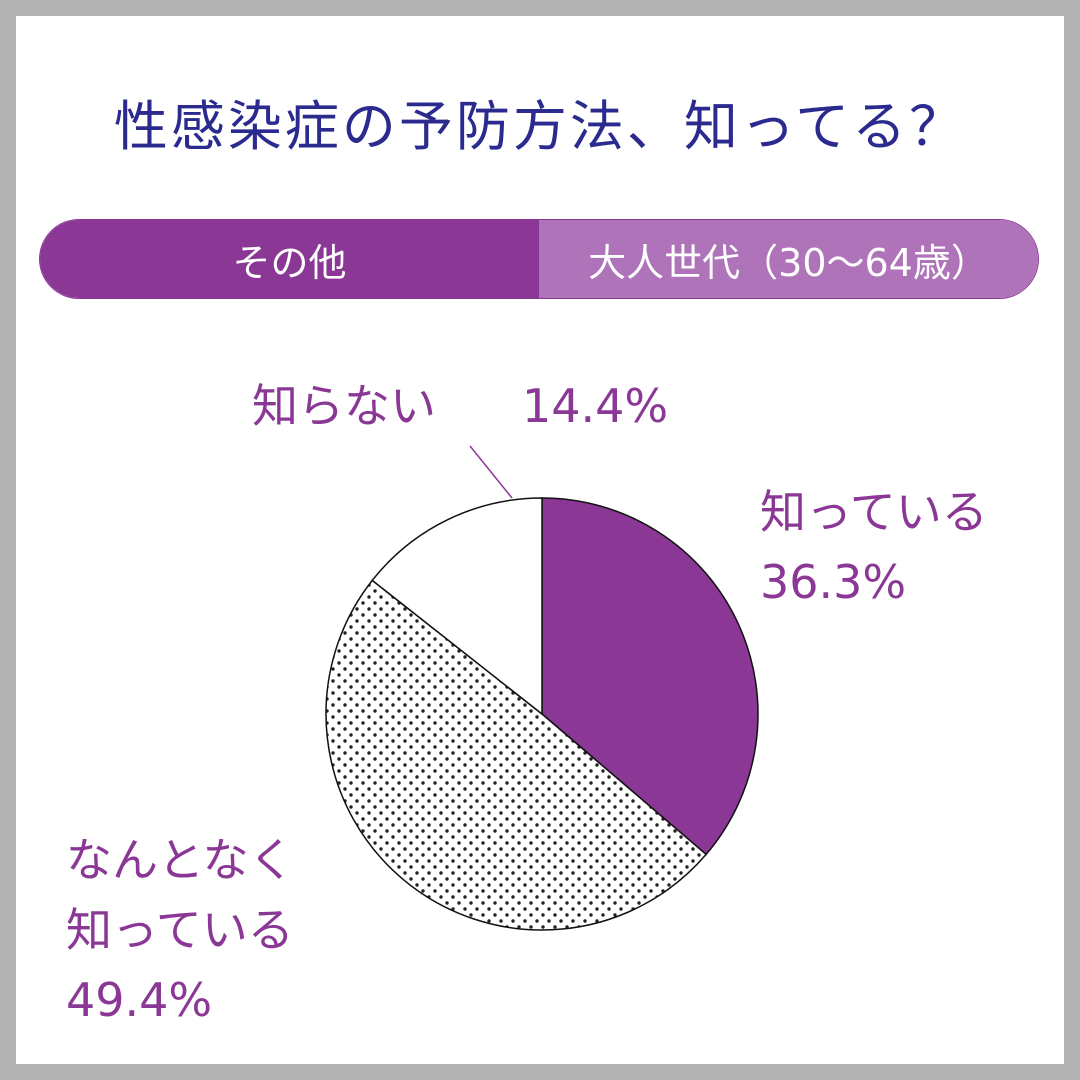 This screenshot has width=1080, height=1080. Describe the element at coordinates (650, 676) in the screenshot. I see `pie-slice-knows` at that location.